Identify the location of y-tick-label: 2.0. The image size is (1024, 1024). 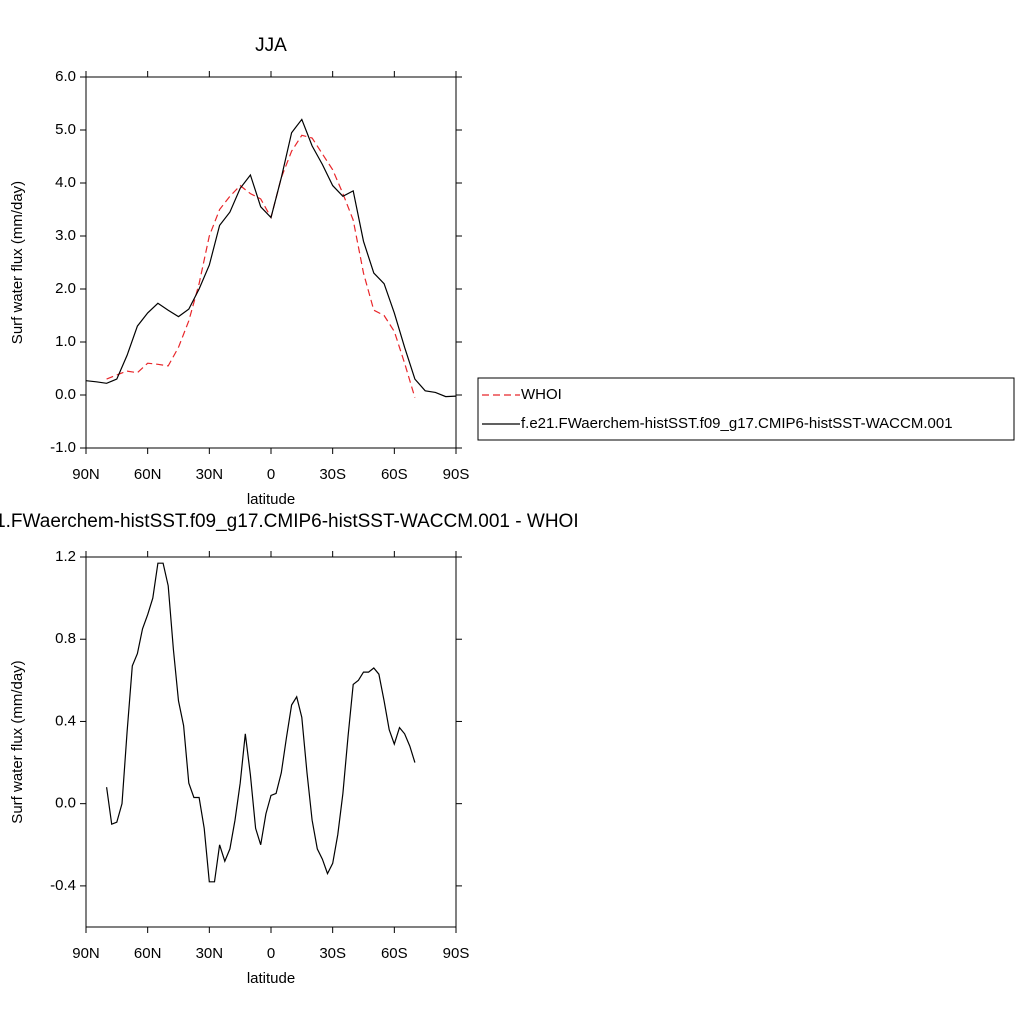
(65, 288).